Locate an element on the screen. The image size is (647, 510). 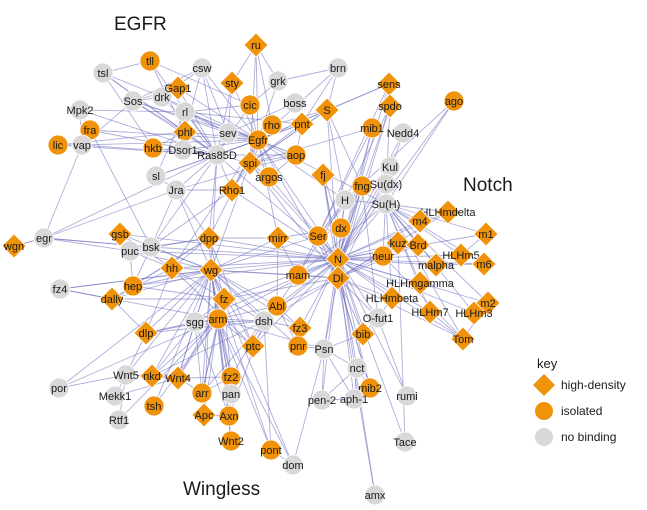
node-hlhm7: HLHm7 is located at coordinates (430, 312).